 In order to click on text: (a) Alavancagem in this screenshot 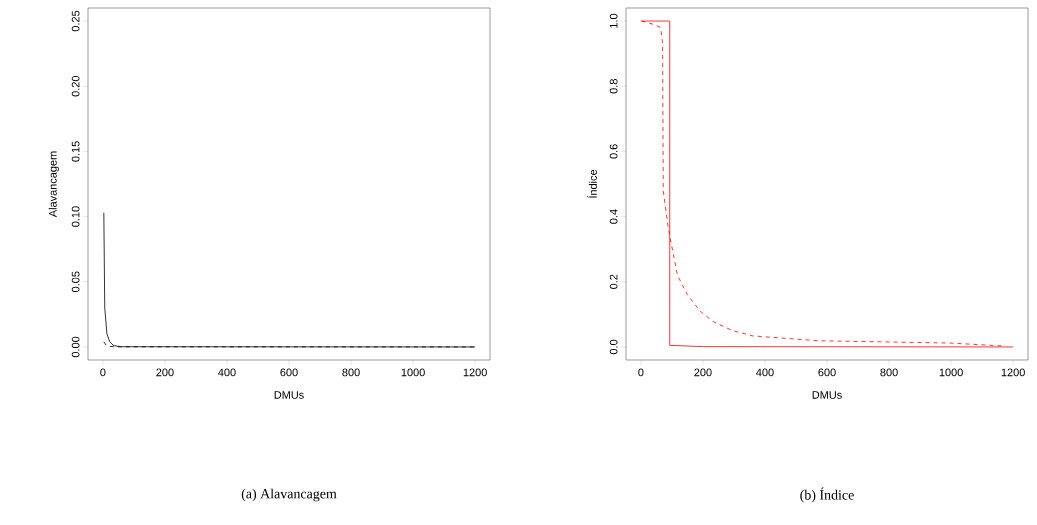, I will do `click(289, 495)`.